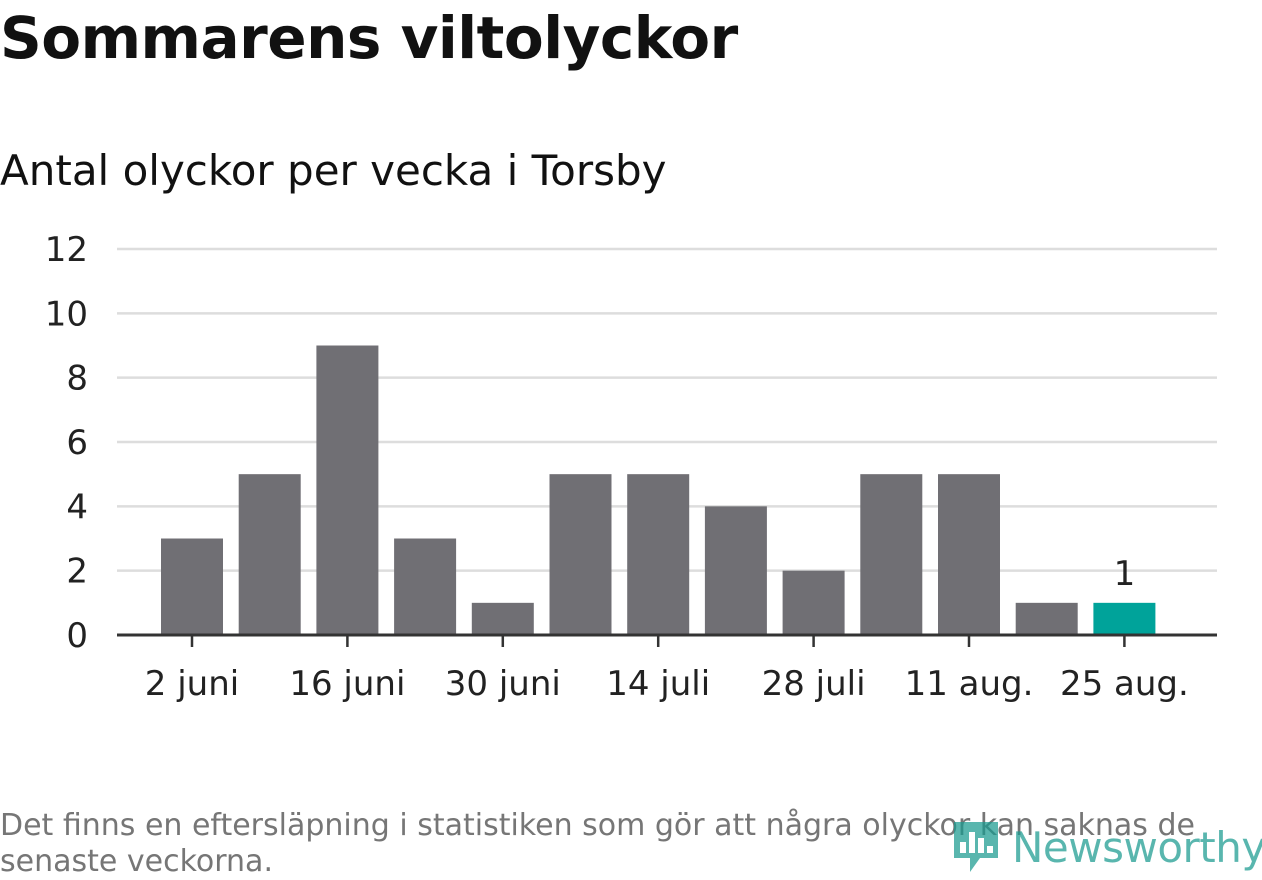 The image size is (1262, 880). I want to click on y-tick-label: 10, so click(66, 314).